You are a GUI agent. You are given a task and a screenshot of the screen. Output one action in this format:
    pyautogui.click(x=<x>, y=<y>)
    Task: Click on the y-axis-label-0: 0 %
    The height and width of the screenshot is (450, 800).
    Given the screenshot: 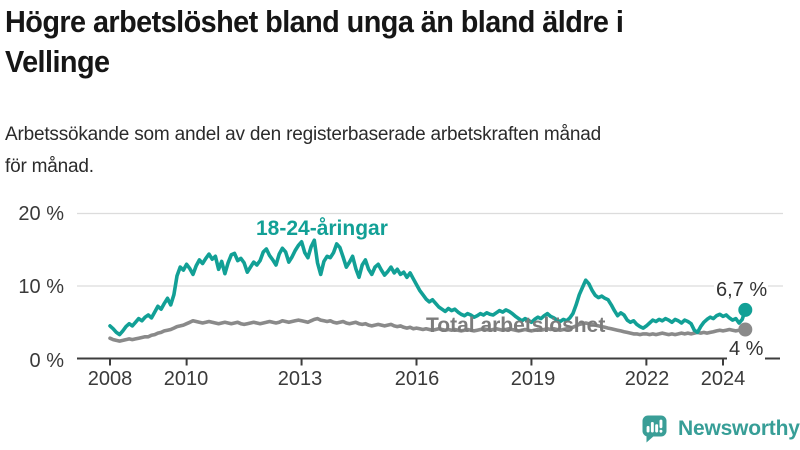 What is the action you would take?
    pyautogui.click(x=46, y=361)
    